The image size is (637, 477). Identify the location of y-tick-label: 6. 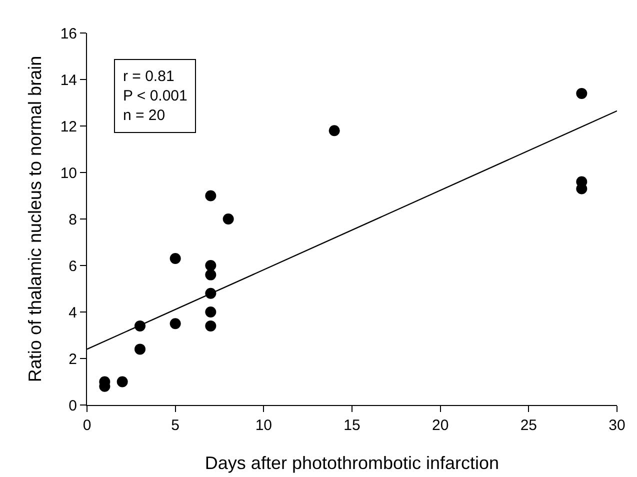
(72, 266).